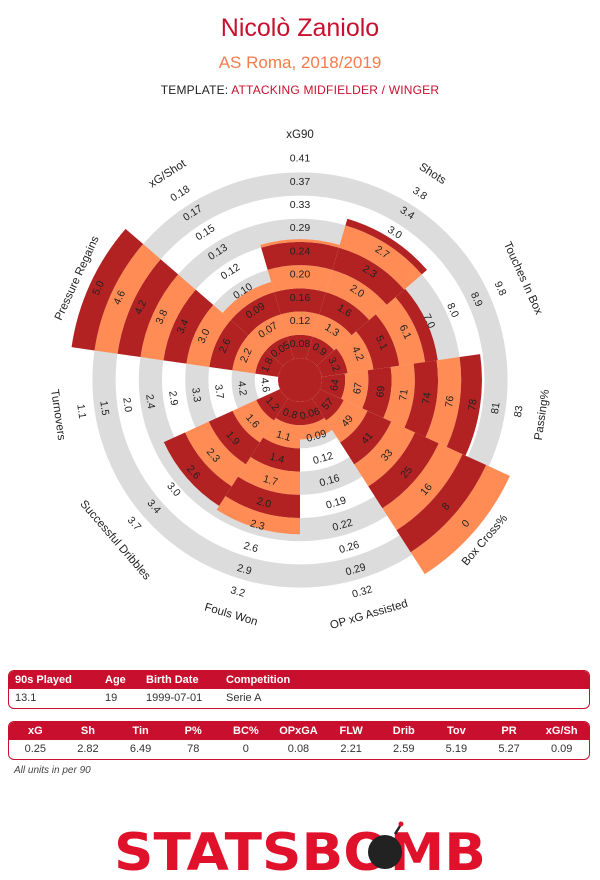 This screenshot has width=600, height=880. Describe the element at coordinates (244, 698) in the screenshot. I see `info-value-cell: Serie A` at that location.